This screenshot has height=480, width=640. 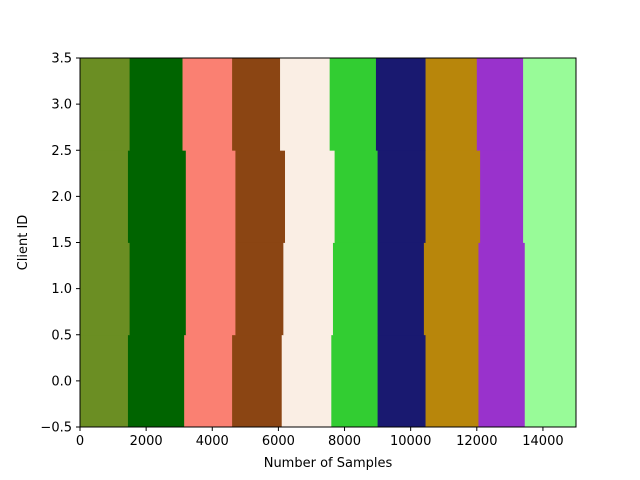 I want to click on x-tick-label: 8000, so click(x=344, y=441).